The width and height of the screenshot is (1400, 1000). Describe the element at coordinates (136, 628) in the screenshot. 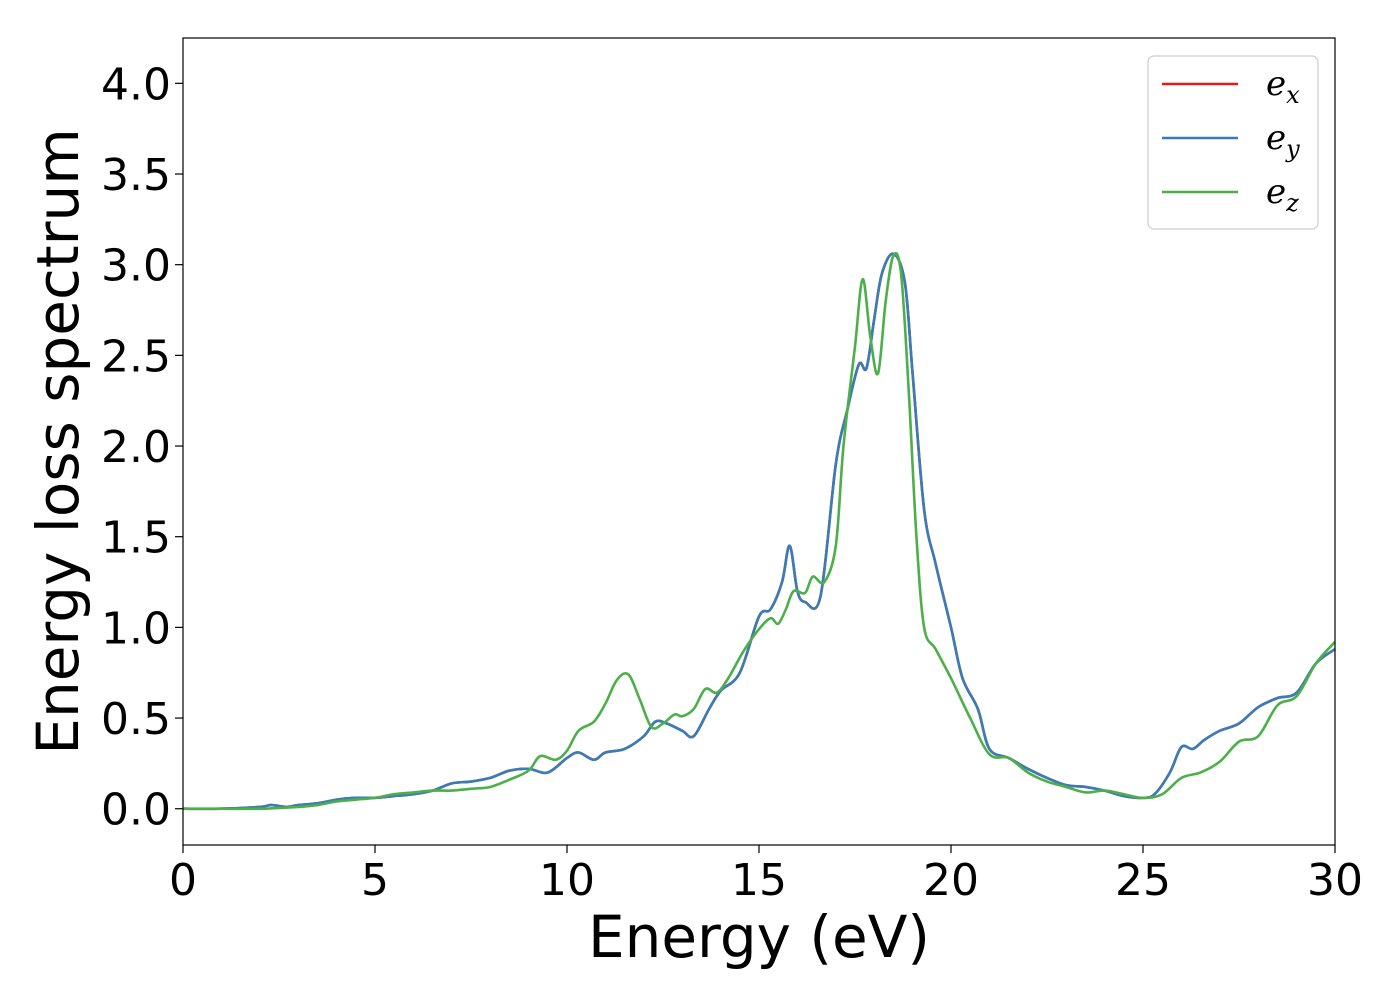

I see `y-tick-label: 1.0` at that location.